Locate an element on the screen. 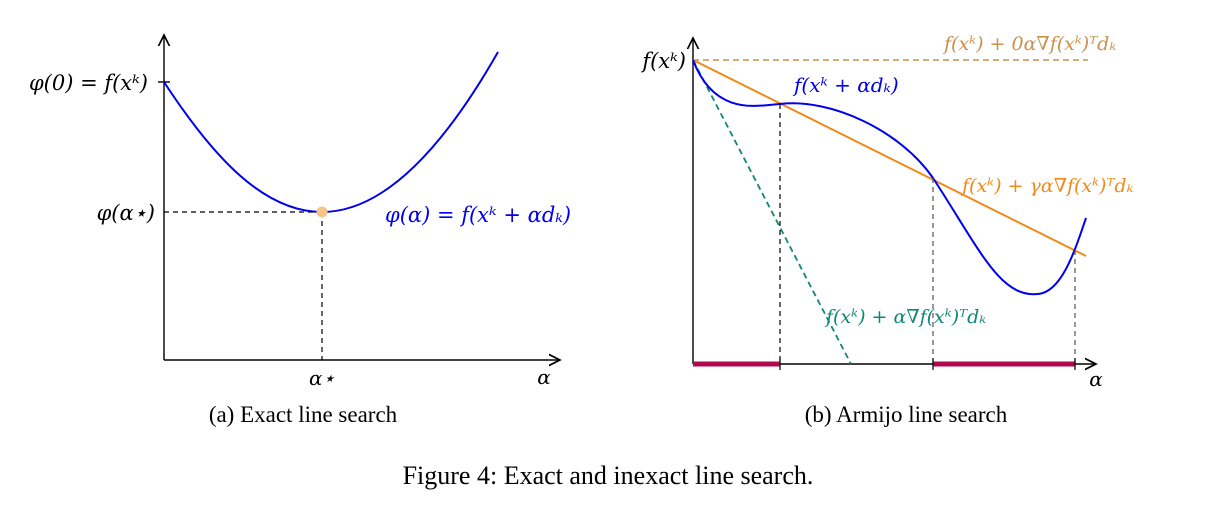 This screenshot has width=1216, height=509. b-label-gamma-slope: f(xᵏ) + γα∇f(xᵏ)ᵀdₖ is located at coordinates (1047, 186).